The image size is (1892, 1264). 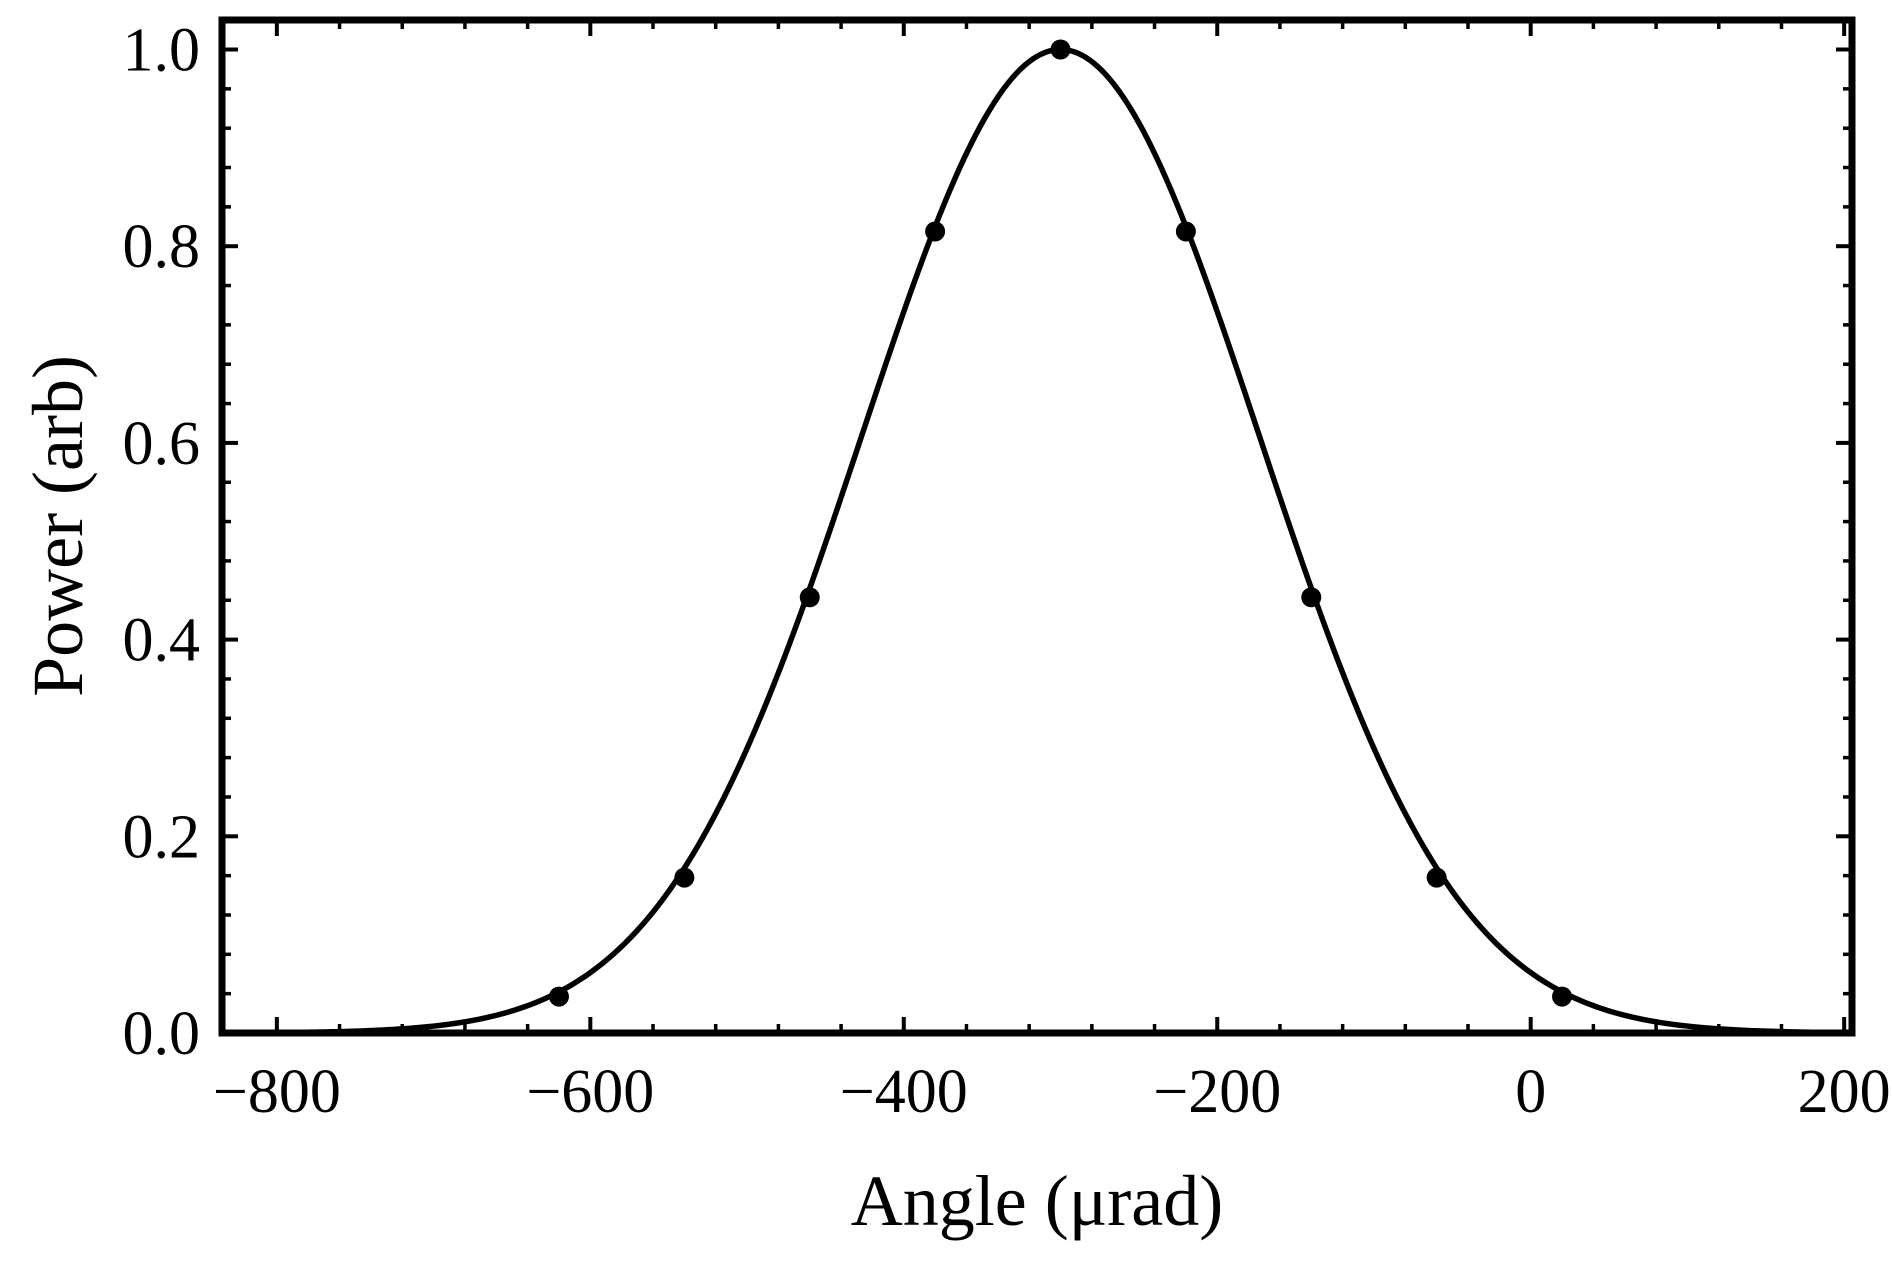 What do you see at coordinates (1217, 1092) in the screenshot?
I see `x-tick-label: −200` at bounding box center [1217, 1092].